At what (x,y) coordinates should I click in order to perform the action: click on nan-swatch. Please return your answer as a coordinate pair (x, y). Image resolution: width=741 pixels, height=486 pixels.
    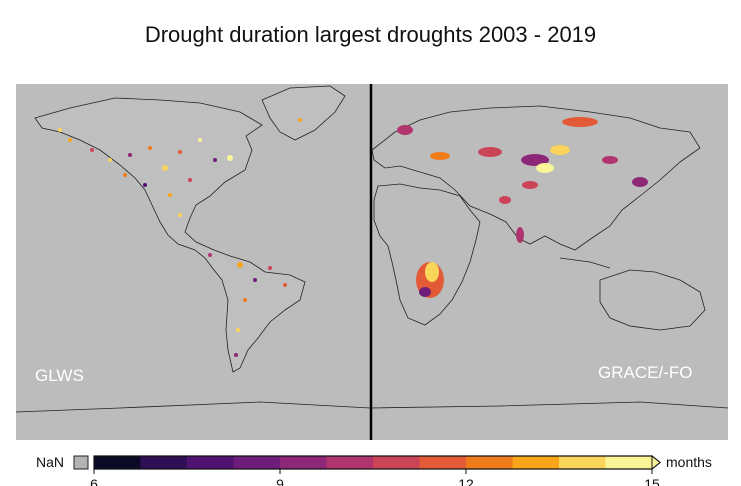
    Looking at the image, I should click on (81, 462).